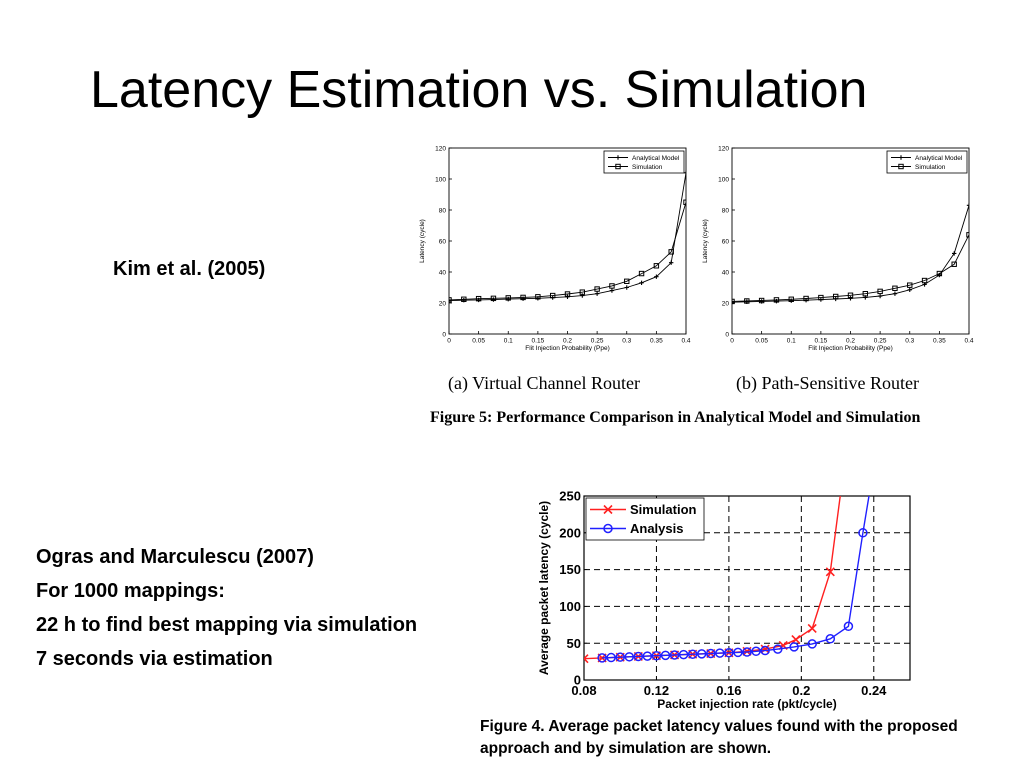  Describe the element at coordinates (583, 690) in the screenshot. I see `x-tick-label: 0.08` at that location.